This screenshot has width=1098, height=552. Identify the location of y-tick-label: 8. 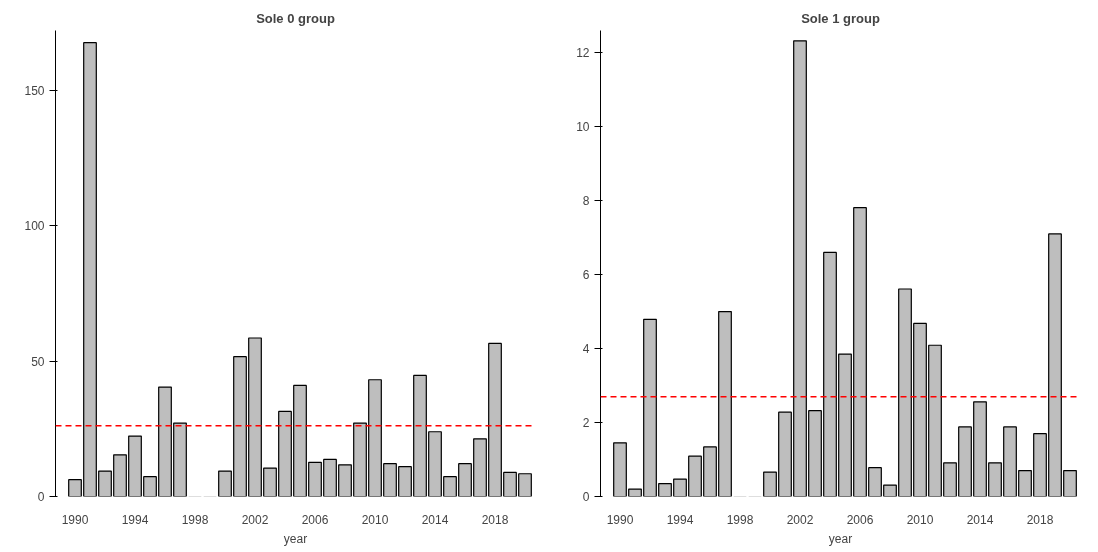
(586, 201).